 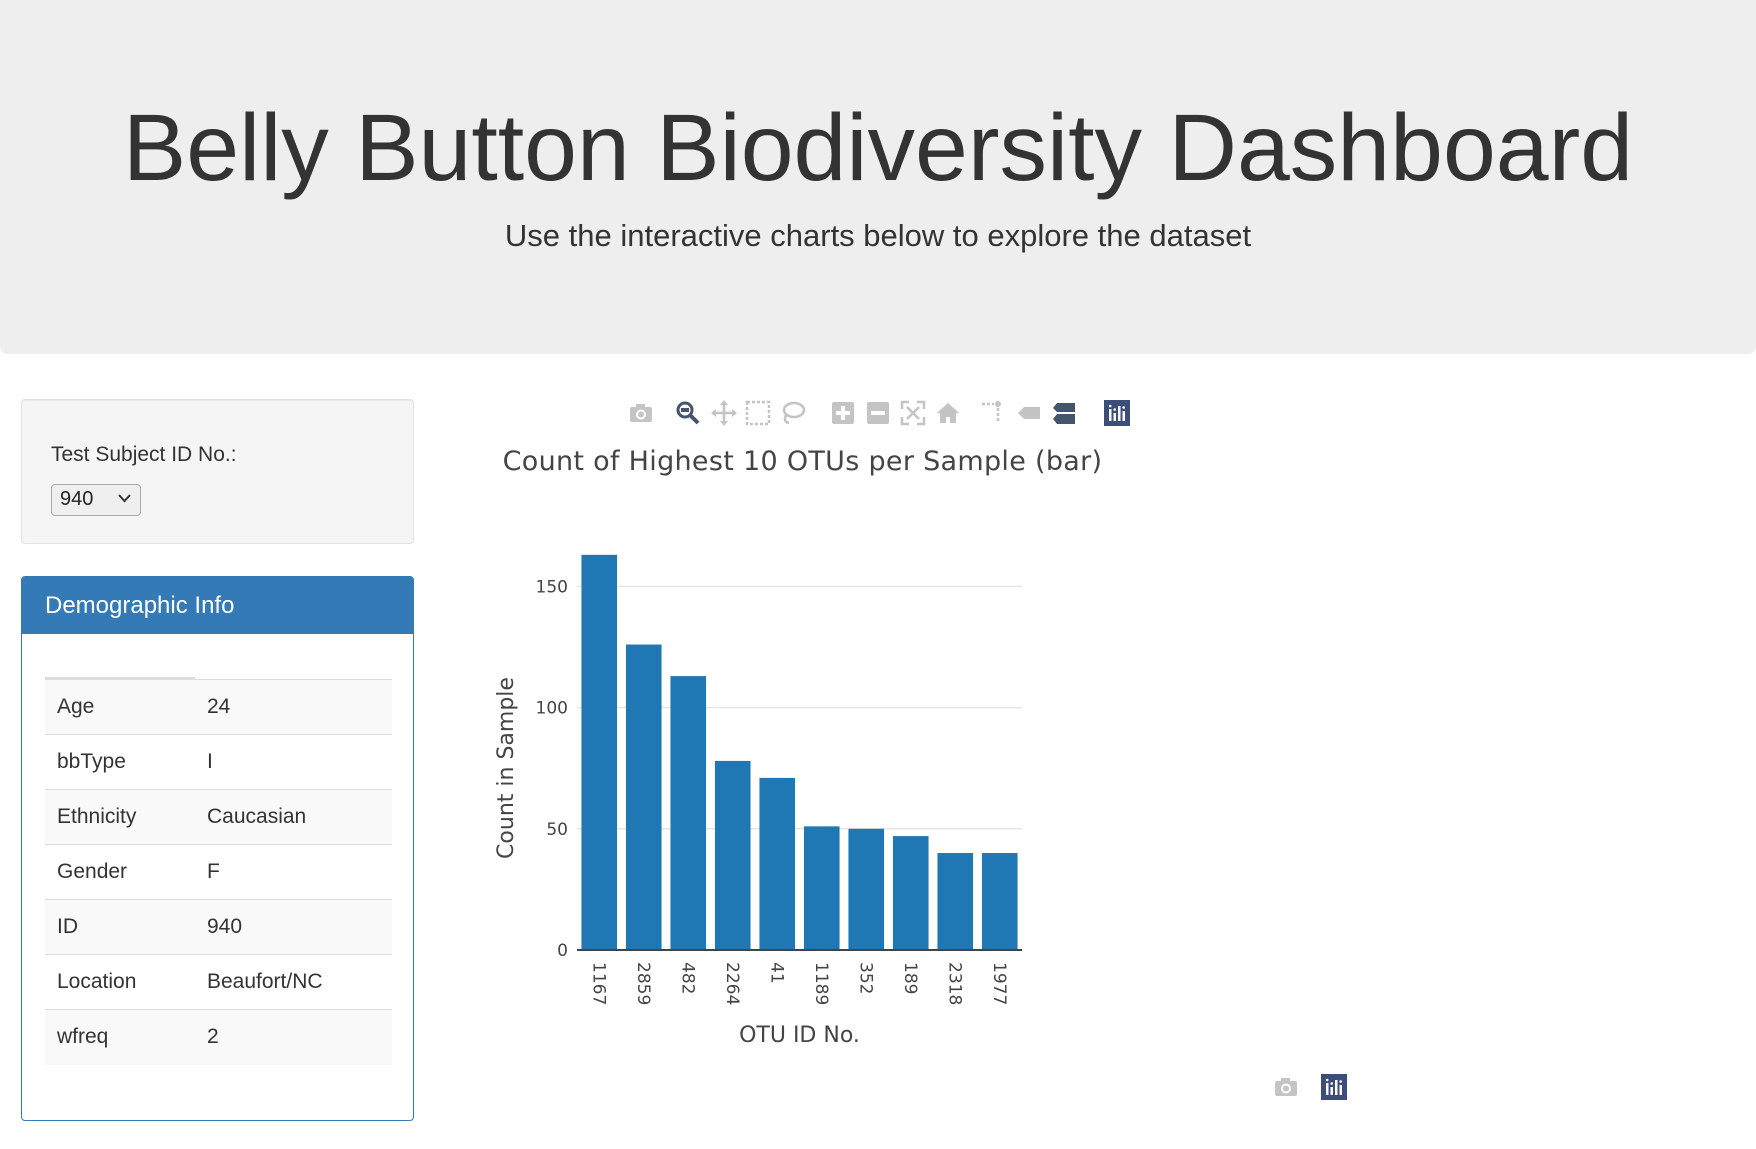 I want to click on reset-axes-icon, so click(x=948, y=413).